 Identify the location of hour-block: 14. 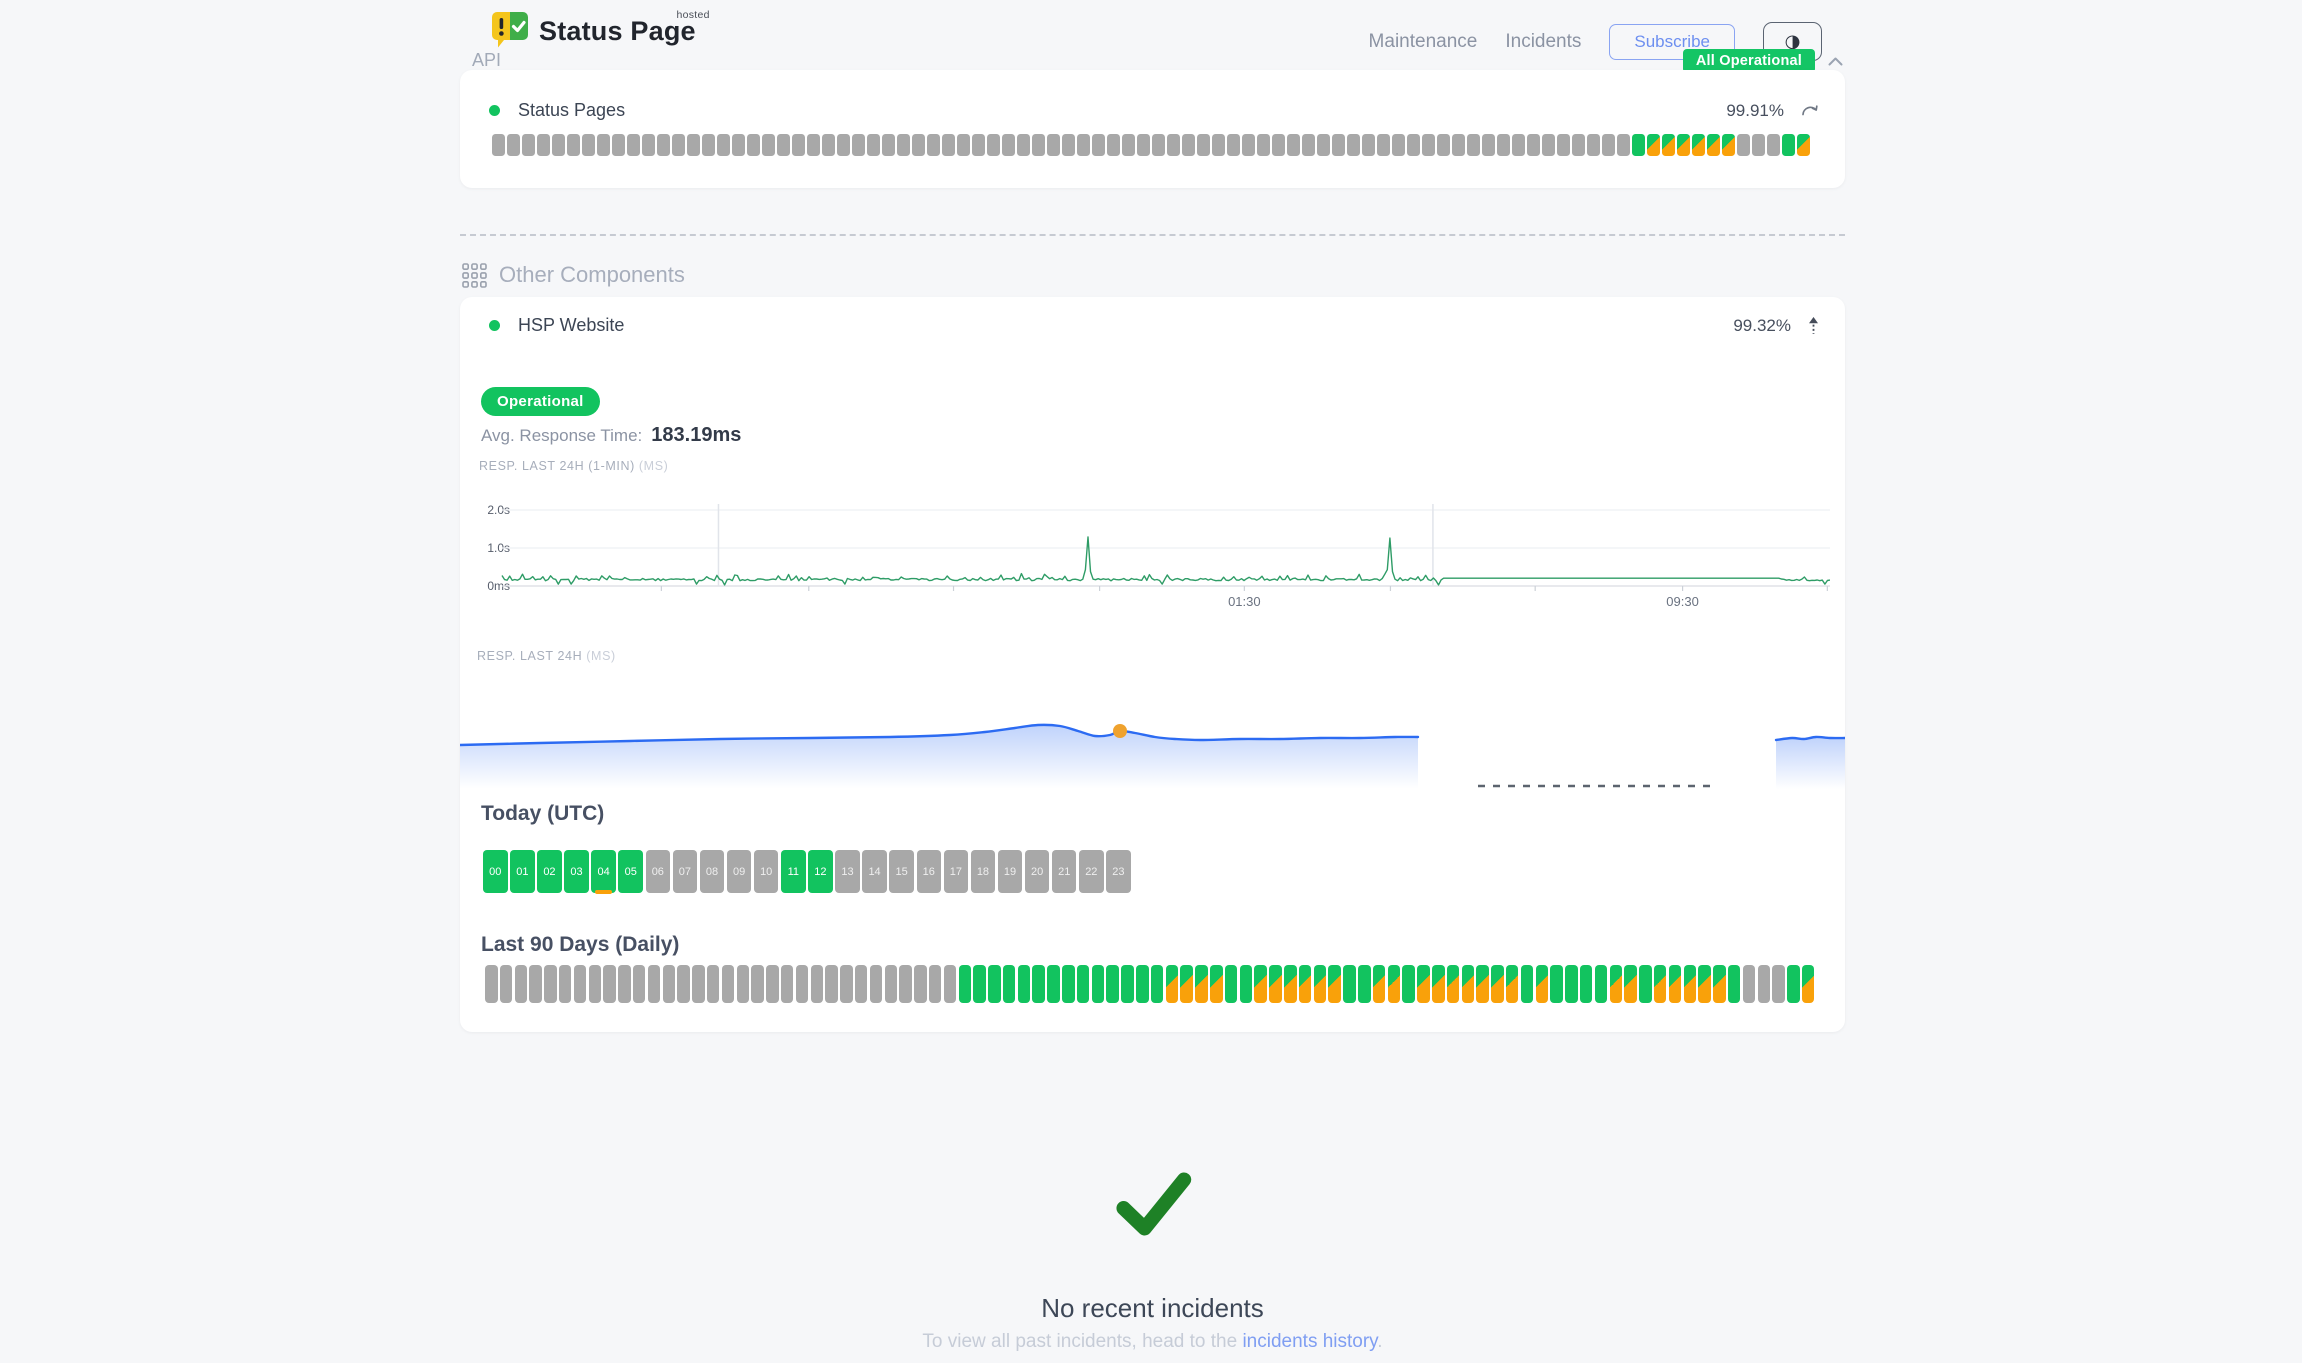
(874, 871).